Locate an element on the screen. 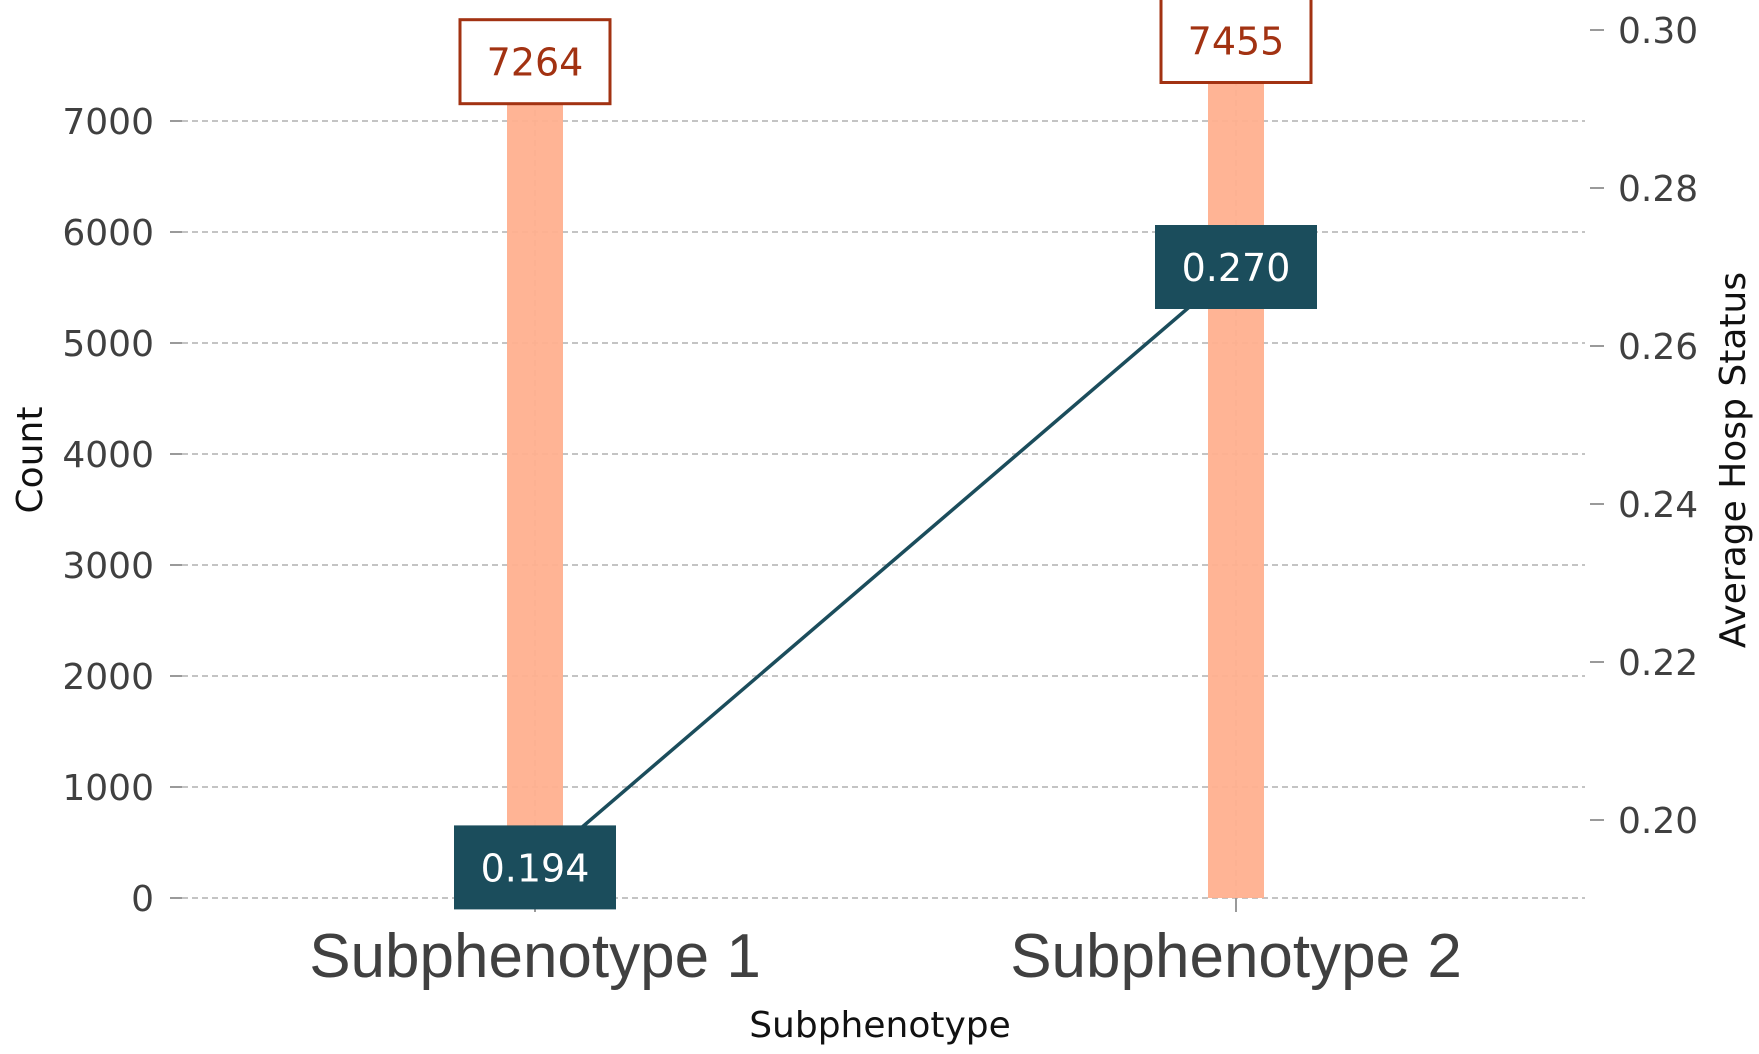 Image resolution: width=1759 pixels, height=1054 pixels. left-tick-label: 7000 is located at coordinates (108, 122).